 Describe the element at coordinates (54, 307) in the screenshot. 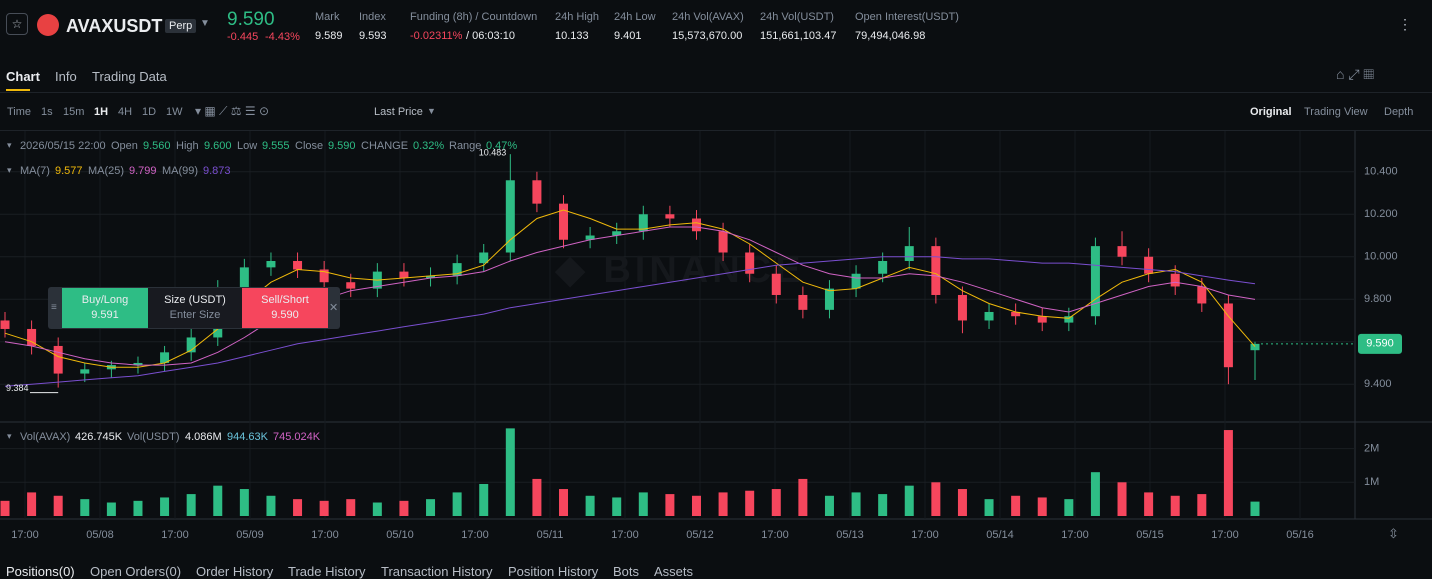

I see `drag-handle: ≡` at that location.